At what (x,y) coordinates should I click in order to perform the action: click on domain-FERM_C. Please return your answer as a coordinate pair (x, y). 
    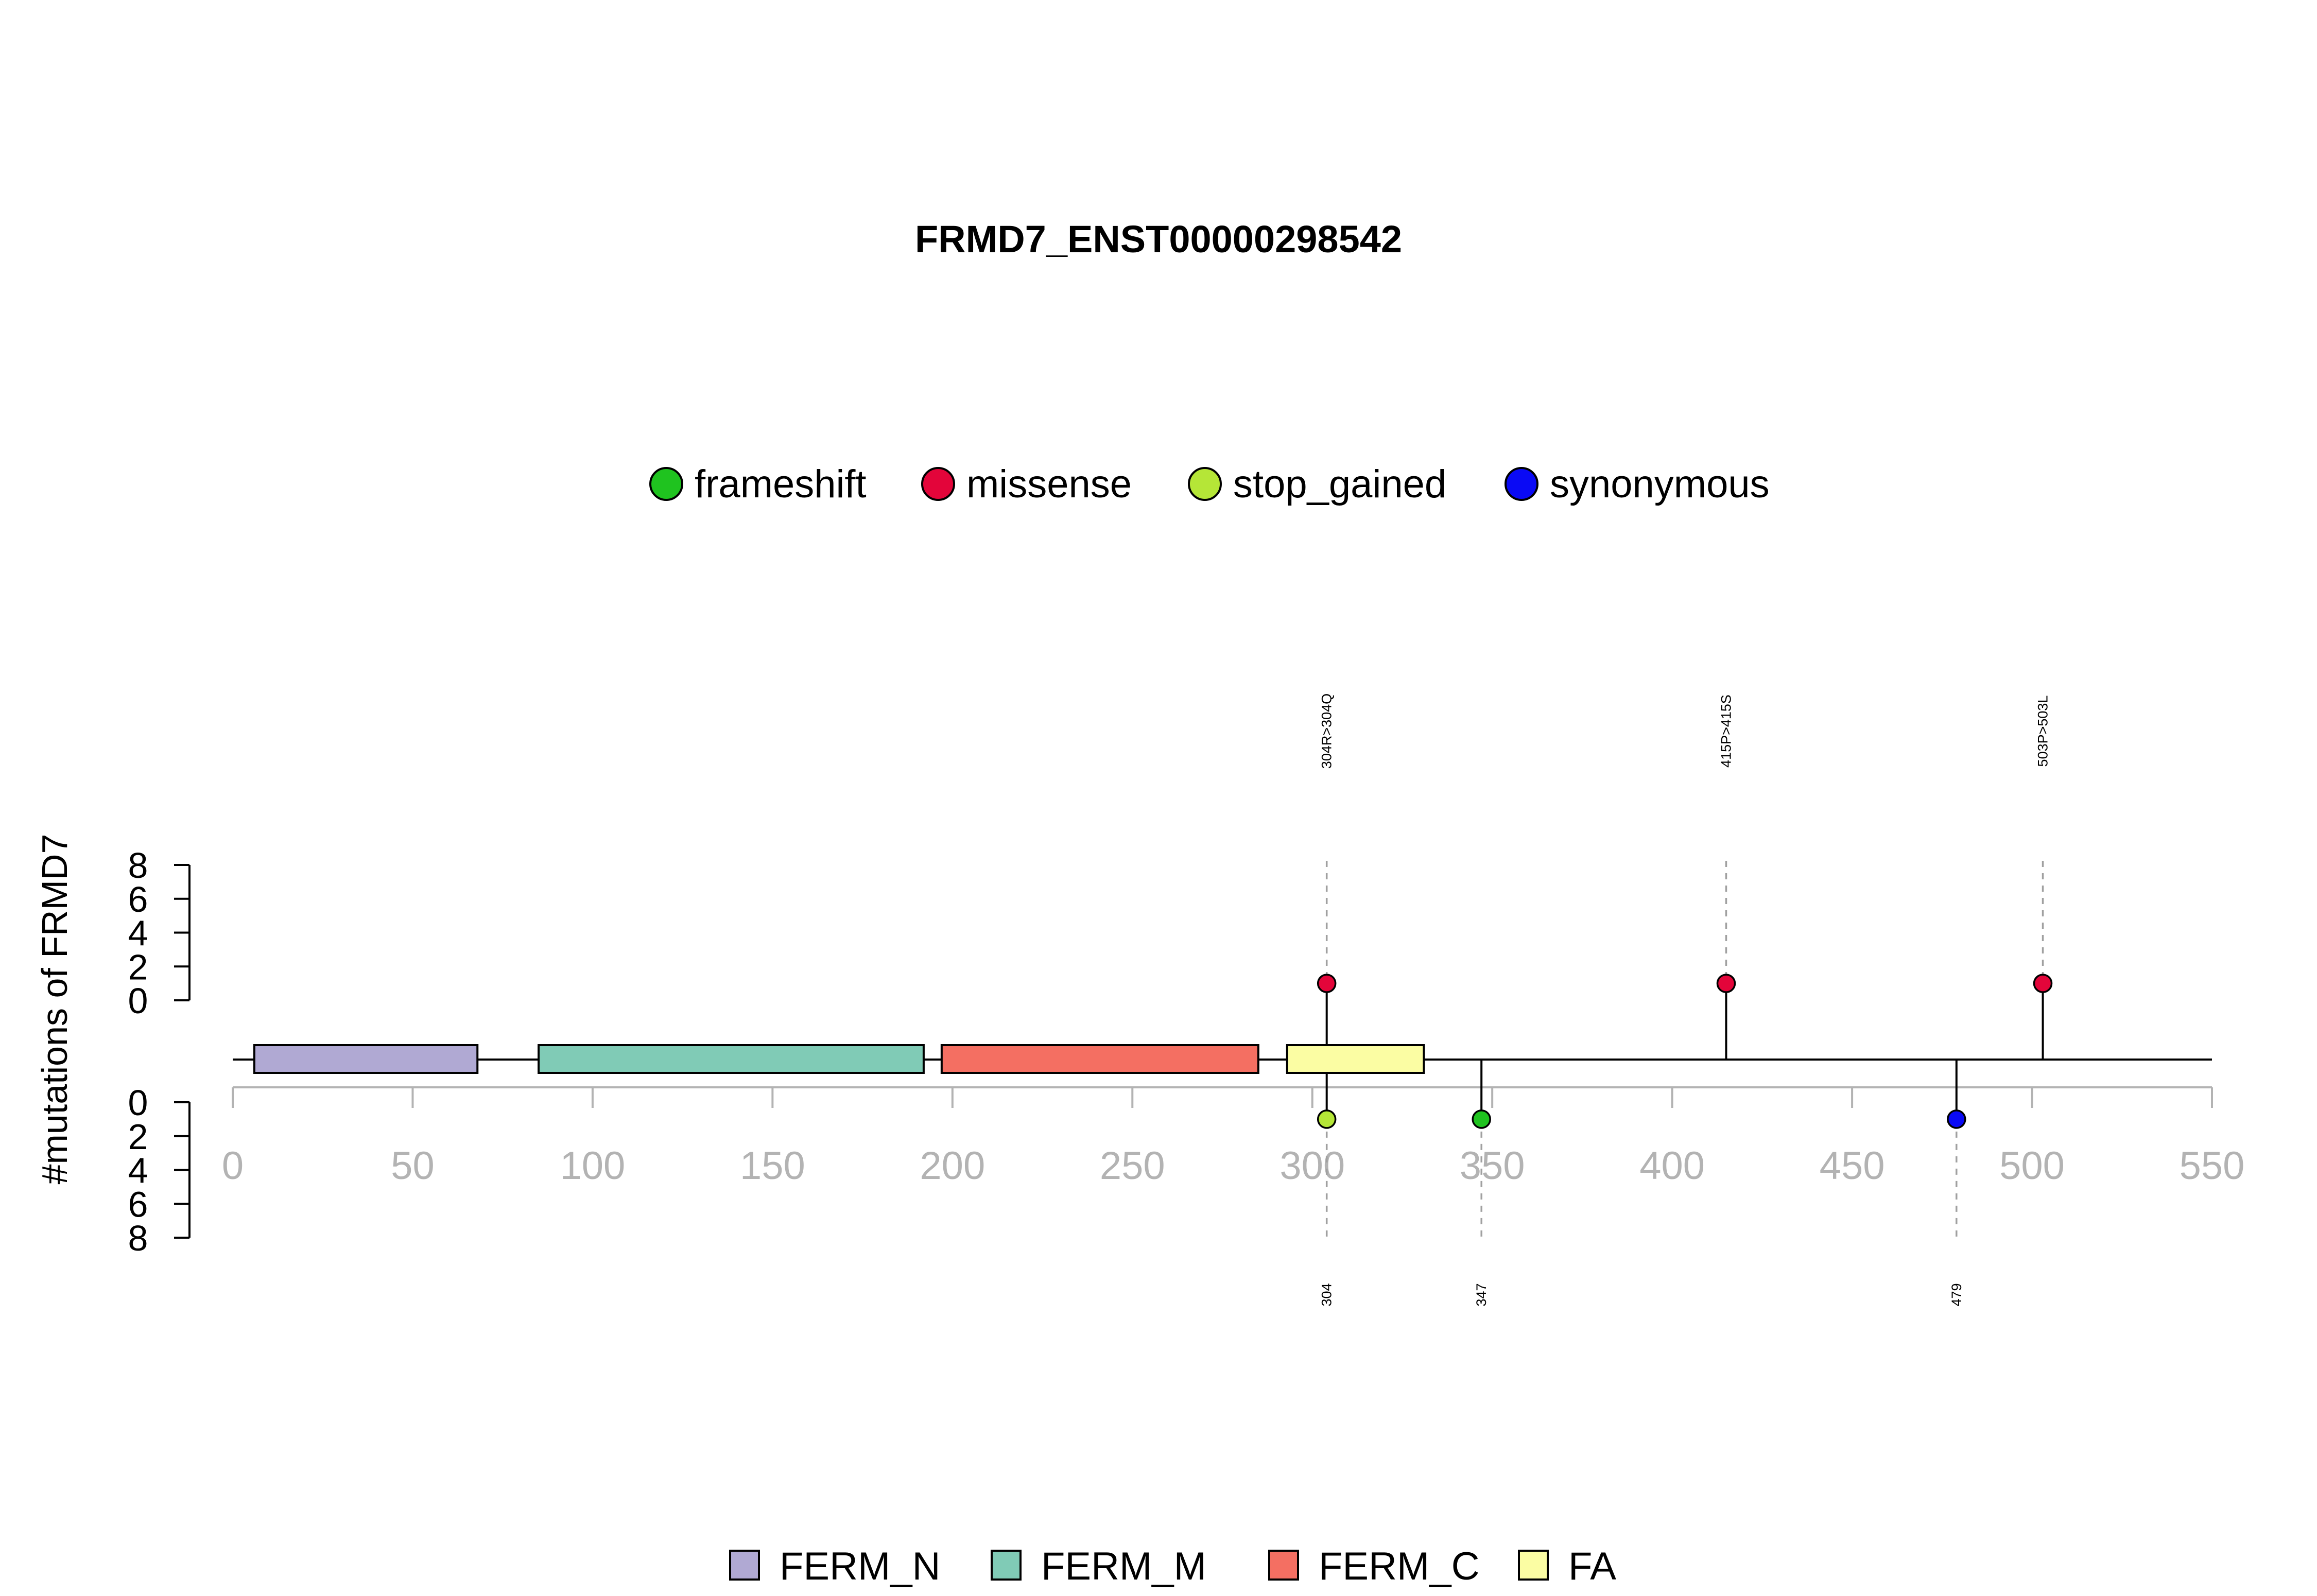
    Looking at the image, I should click on (1099, 1059).